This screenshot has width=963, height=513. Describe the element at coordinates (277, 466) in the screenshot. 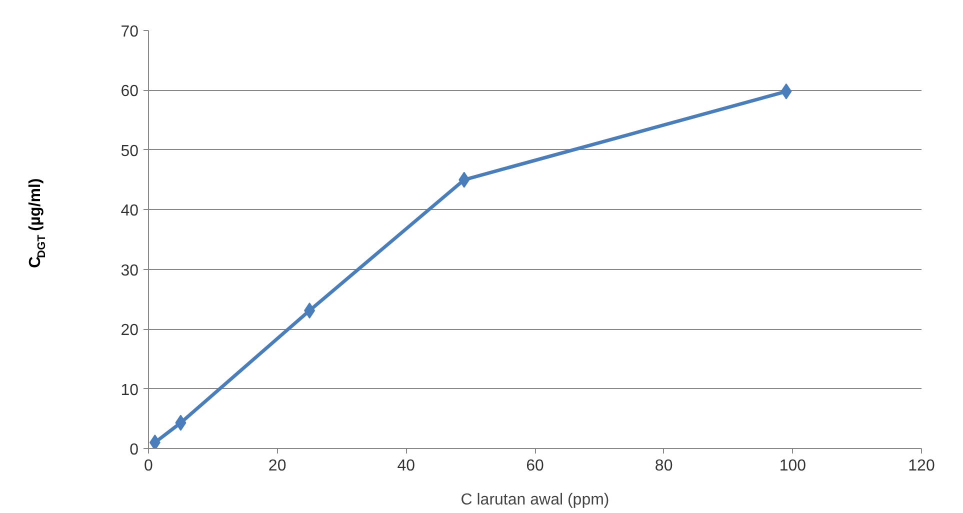

I see `x-tick-label: 20` at that location.